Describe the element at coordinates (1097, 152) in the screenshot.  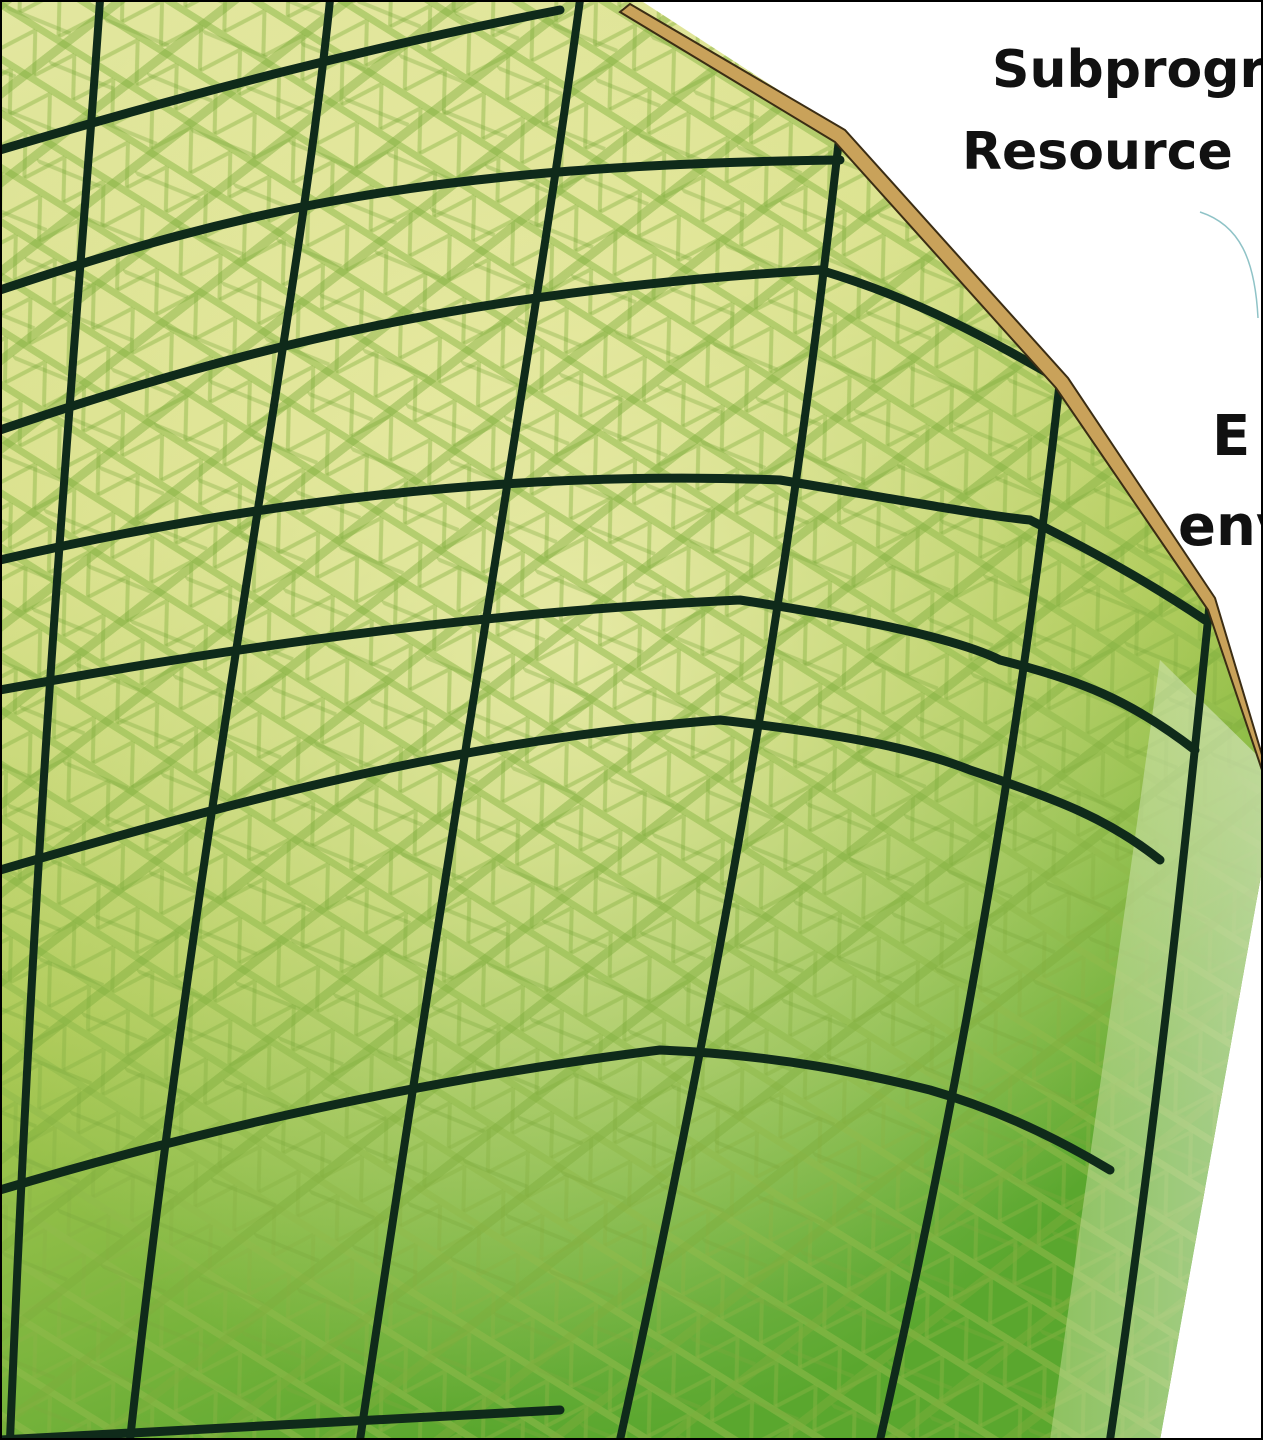
I see `title-line-2: Resource` at that location.